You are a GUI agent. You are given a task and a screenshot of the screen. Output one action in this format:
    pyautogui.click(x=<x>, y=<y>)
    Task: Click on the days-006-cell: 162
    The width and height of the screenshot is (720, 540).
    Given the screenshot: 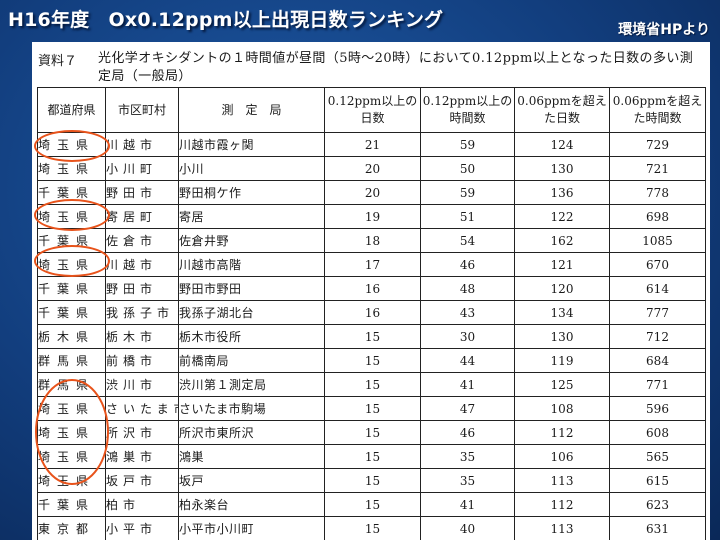 What is the action you would take?
    pyautogui.click(x=562, y=240)
    